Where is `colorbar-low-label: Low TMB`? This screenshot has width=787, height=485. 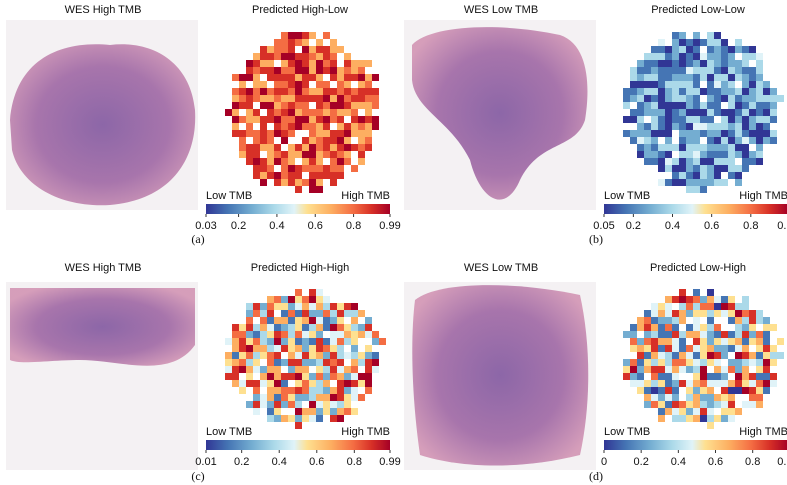
colorbar-low-label: Low TMB is located at coordinates (229, 432).